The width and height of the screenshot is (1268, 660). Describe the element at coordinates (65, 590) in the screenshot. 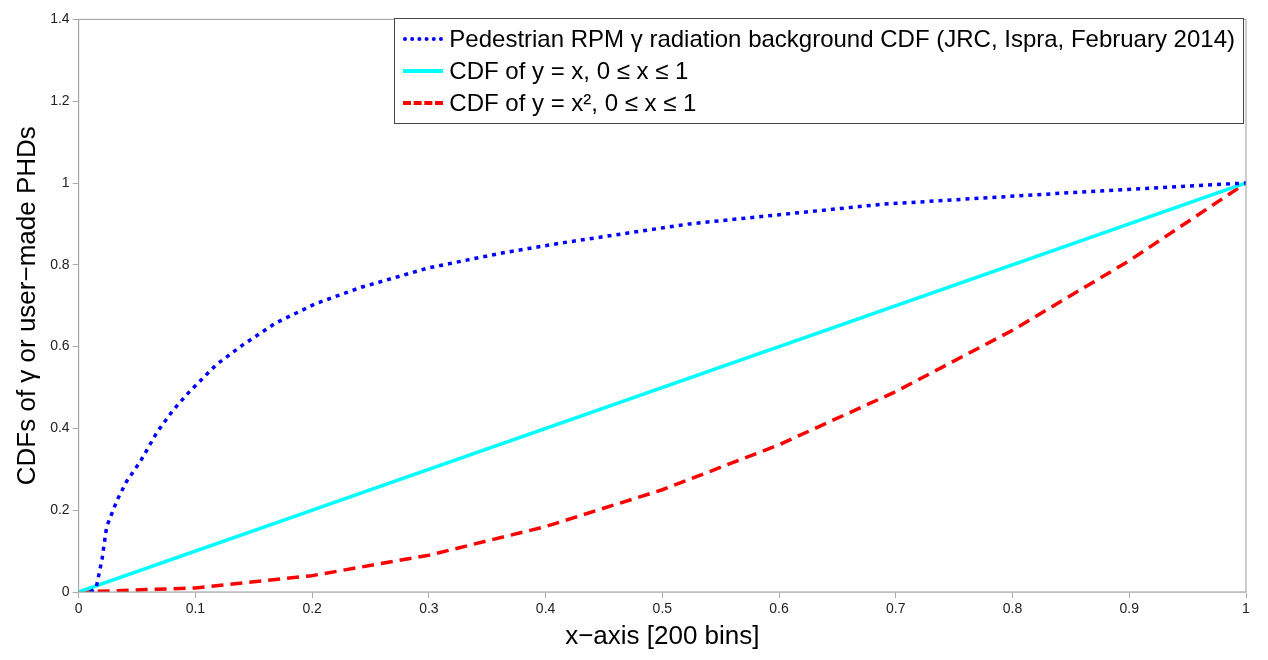

I see `y-tick-label: 0` at that location.